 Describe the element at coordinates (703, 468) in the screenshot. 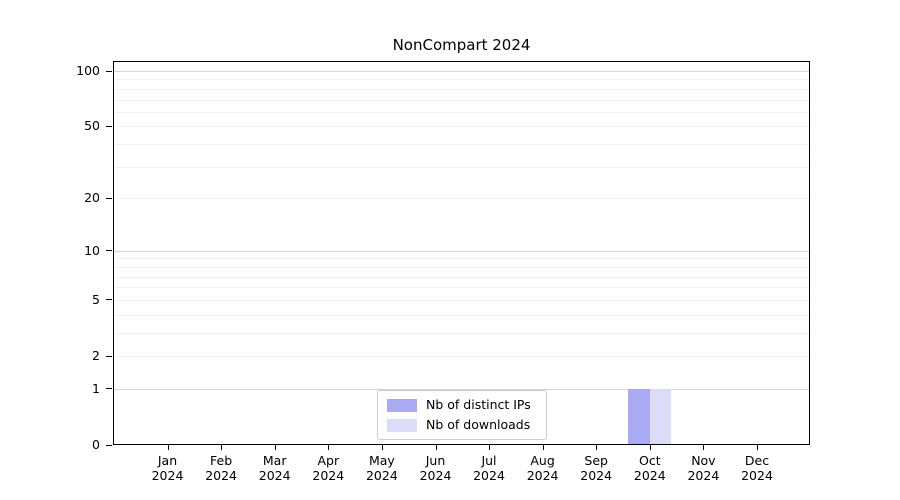

I see `x-tick-label: Nov 2024` at that location.